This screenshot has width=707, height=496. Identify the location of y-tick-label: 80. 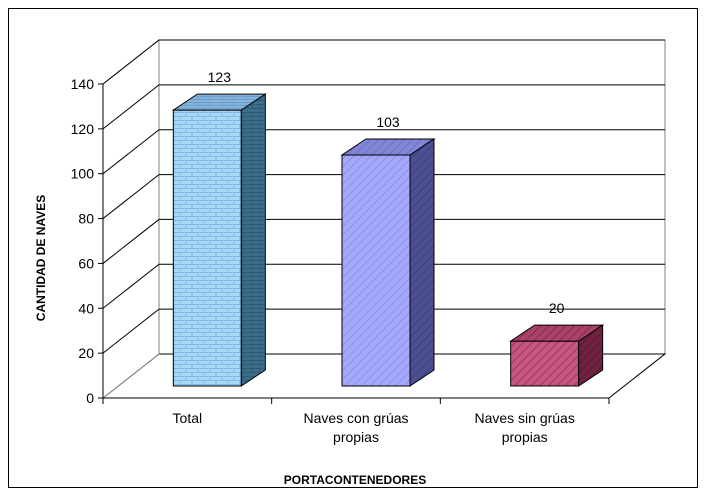
(86, 219).